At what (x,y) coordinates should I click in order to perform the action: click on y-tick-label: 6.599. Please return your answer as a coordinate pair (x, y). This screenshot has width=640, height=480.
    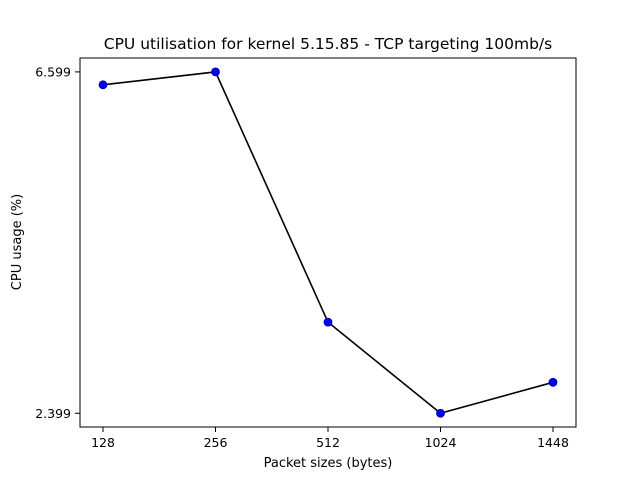
    Looking at the image, I should click on (53, 71).